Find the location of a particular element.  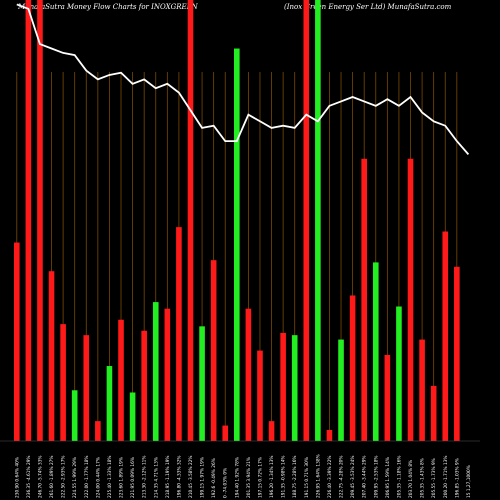

x-tick-label: 188.75 -2.28% 16% is located at coordinates (295, 476).